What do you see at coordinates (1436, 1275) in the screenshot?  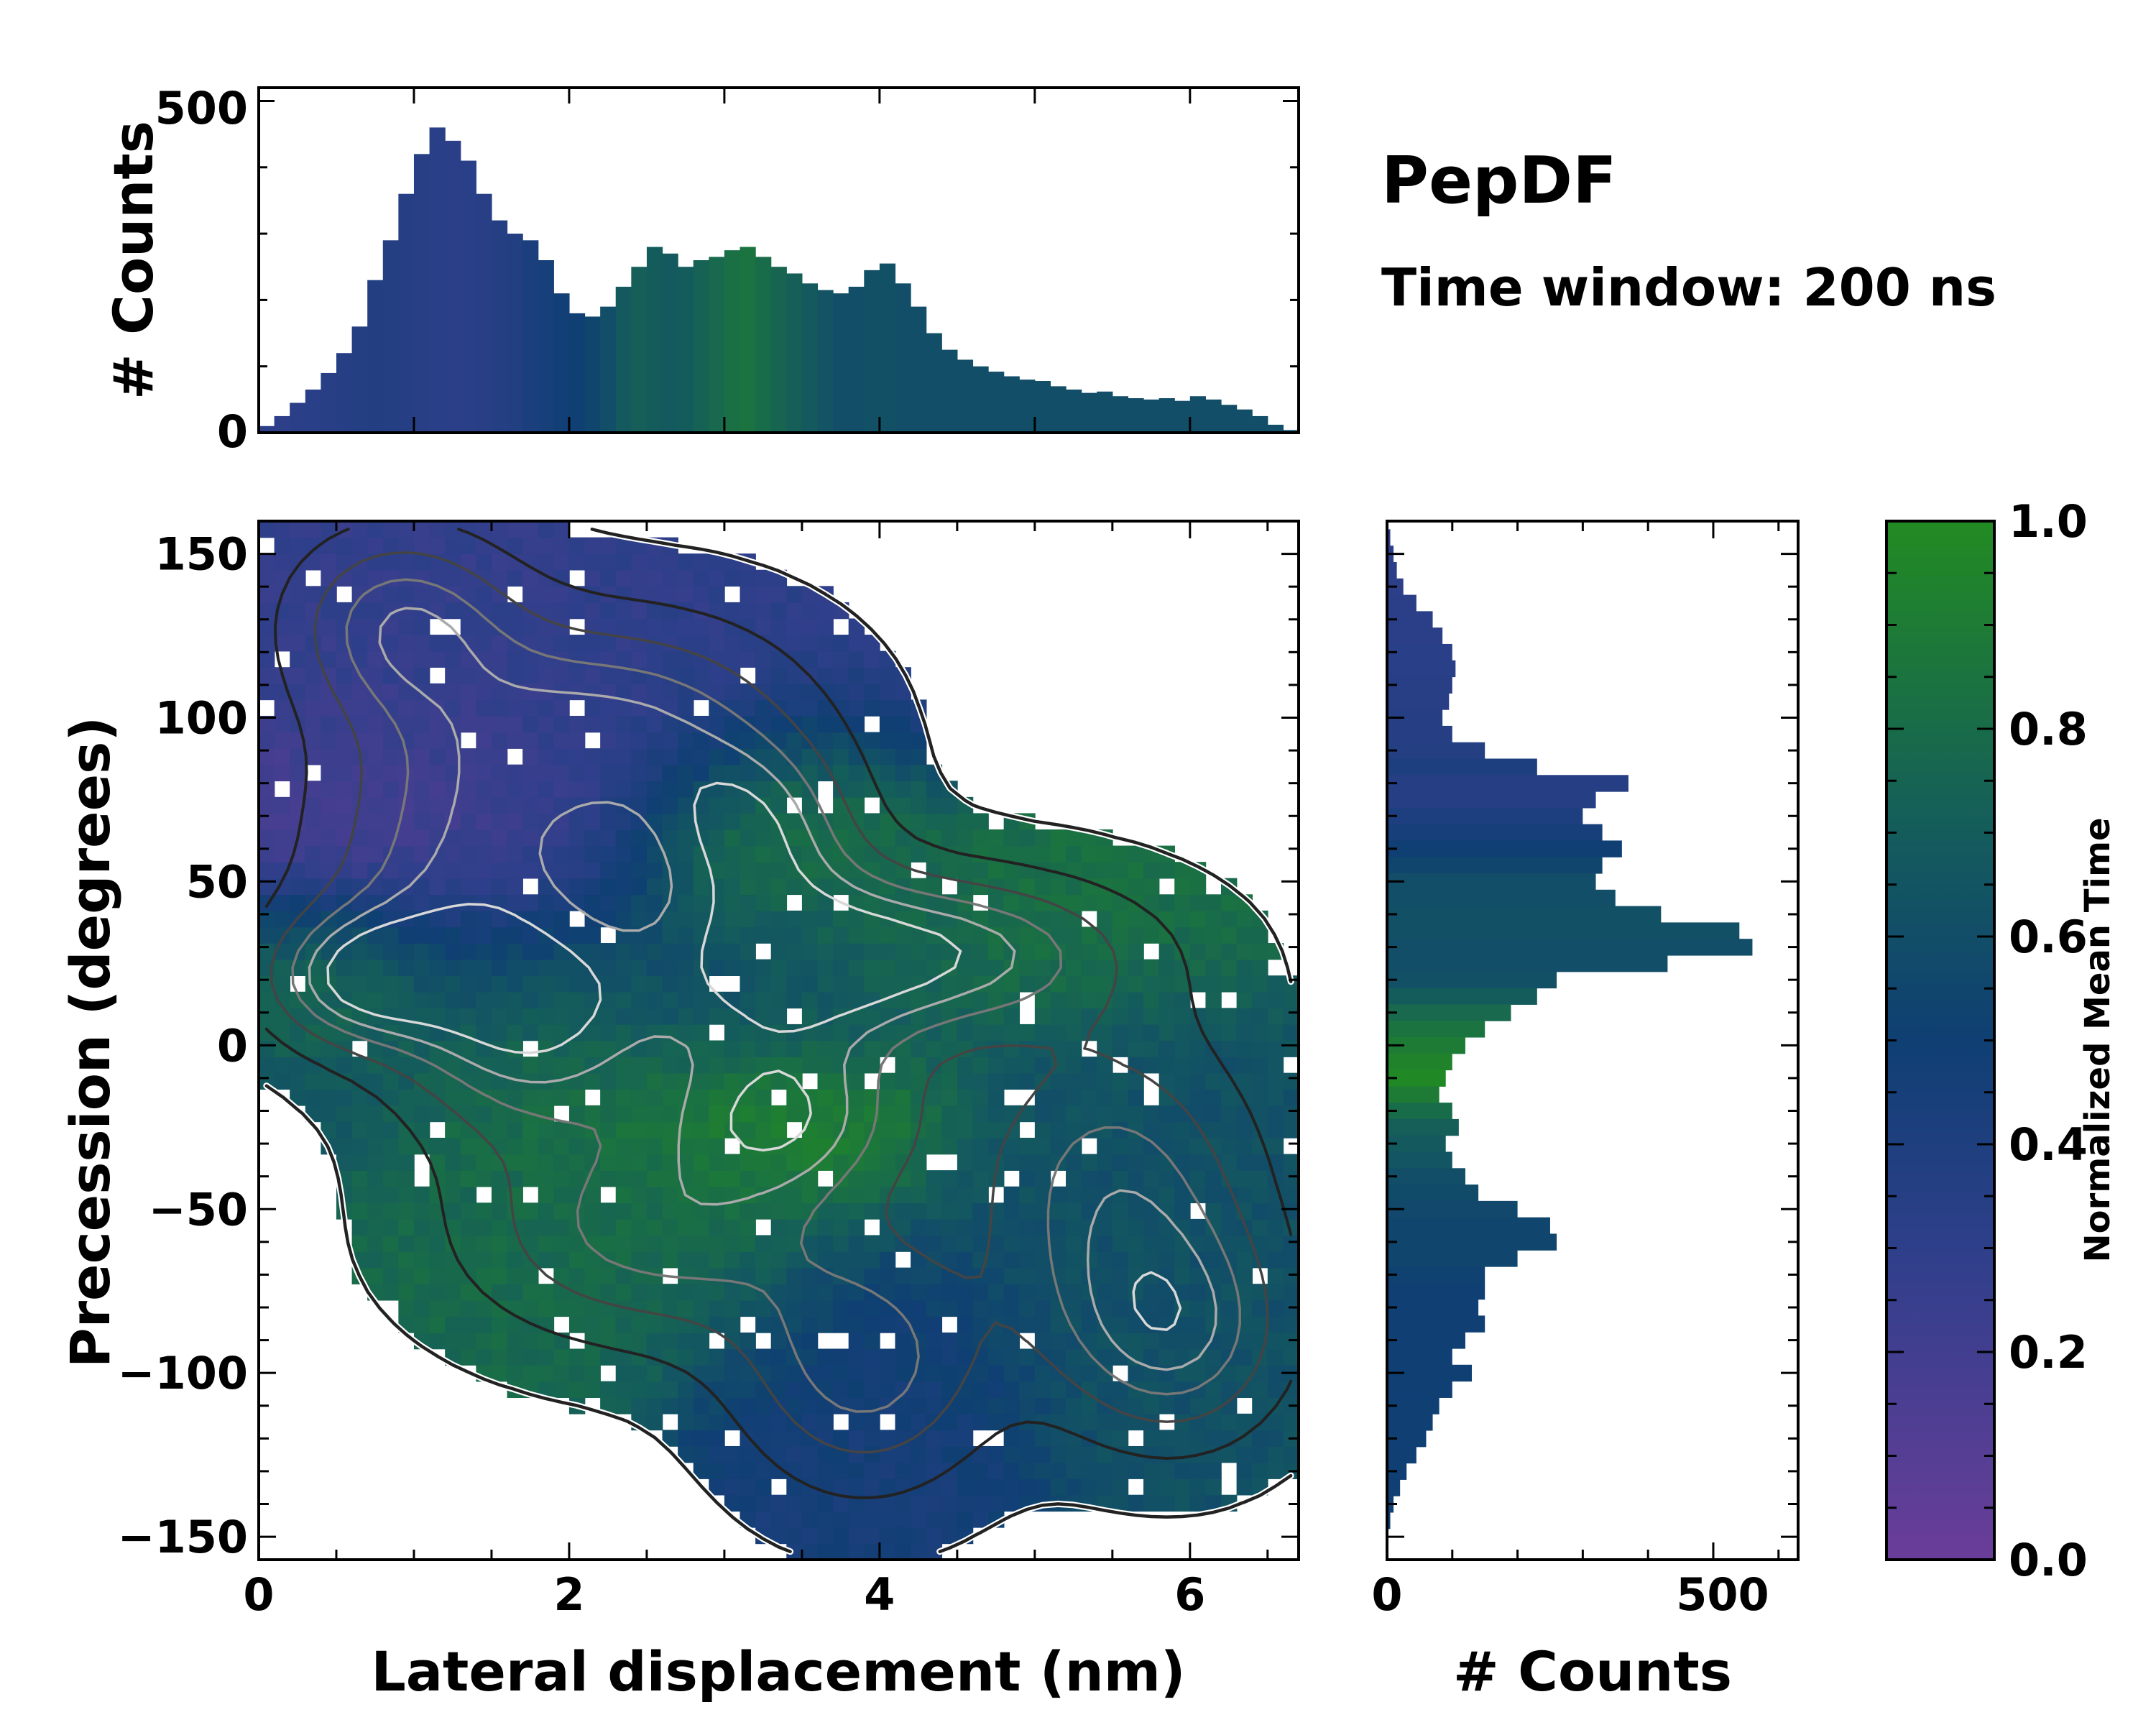 I see `right-histogram-bar` at bounding box center [1436, 1275].